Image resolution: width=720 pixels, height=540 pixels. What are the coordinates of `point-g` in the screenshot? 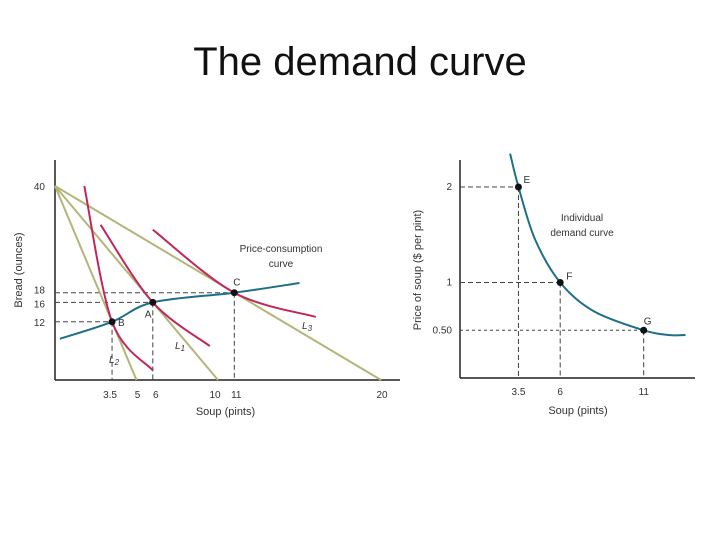 It's located at (644, 330).